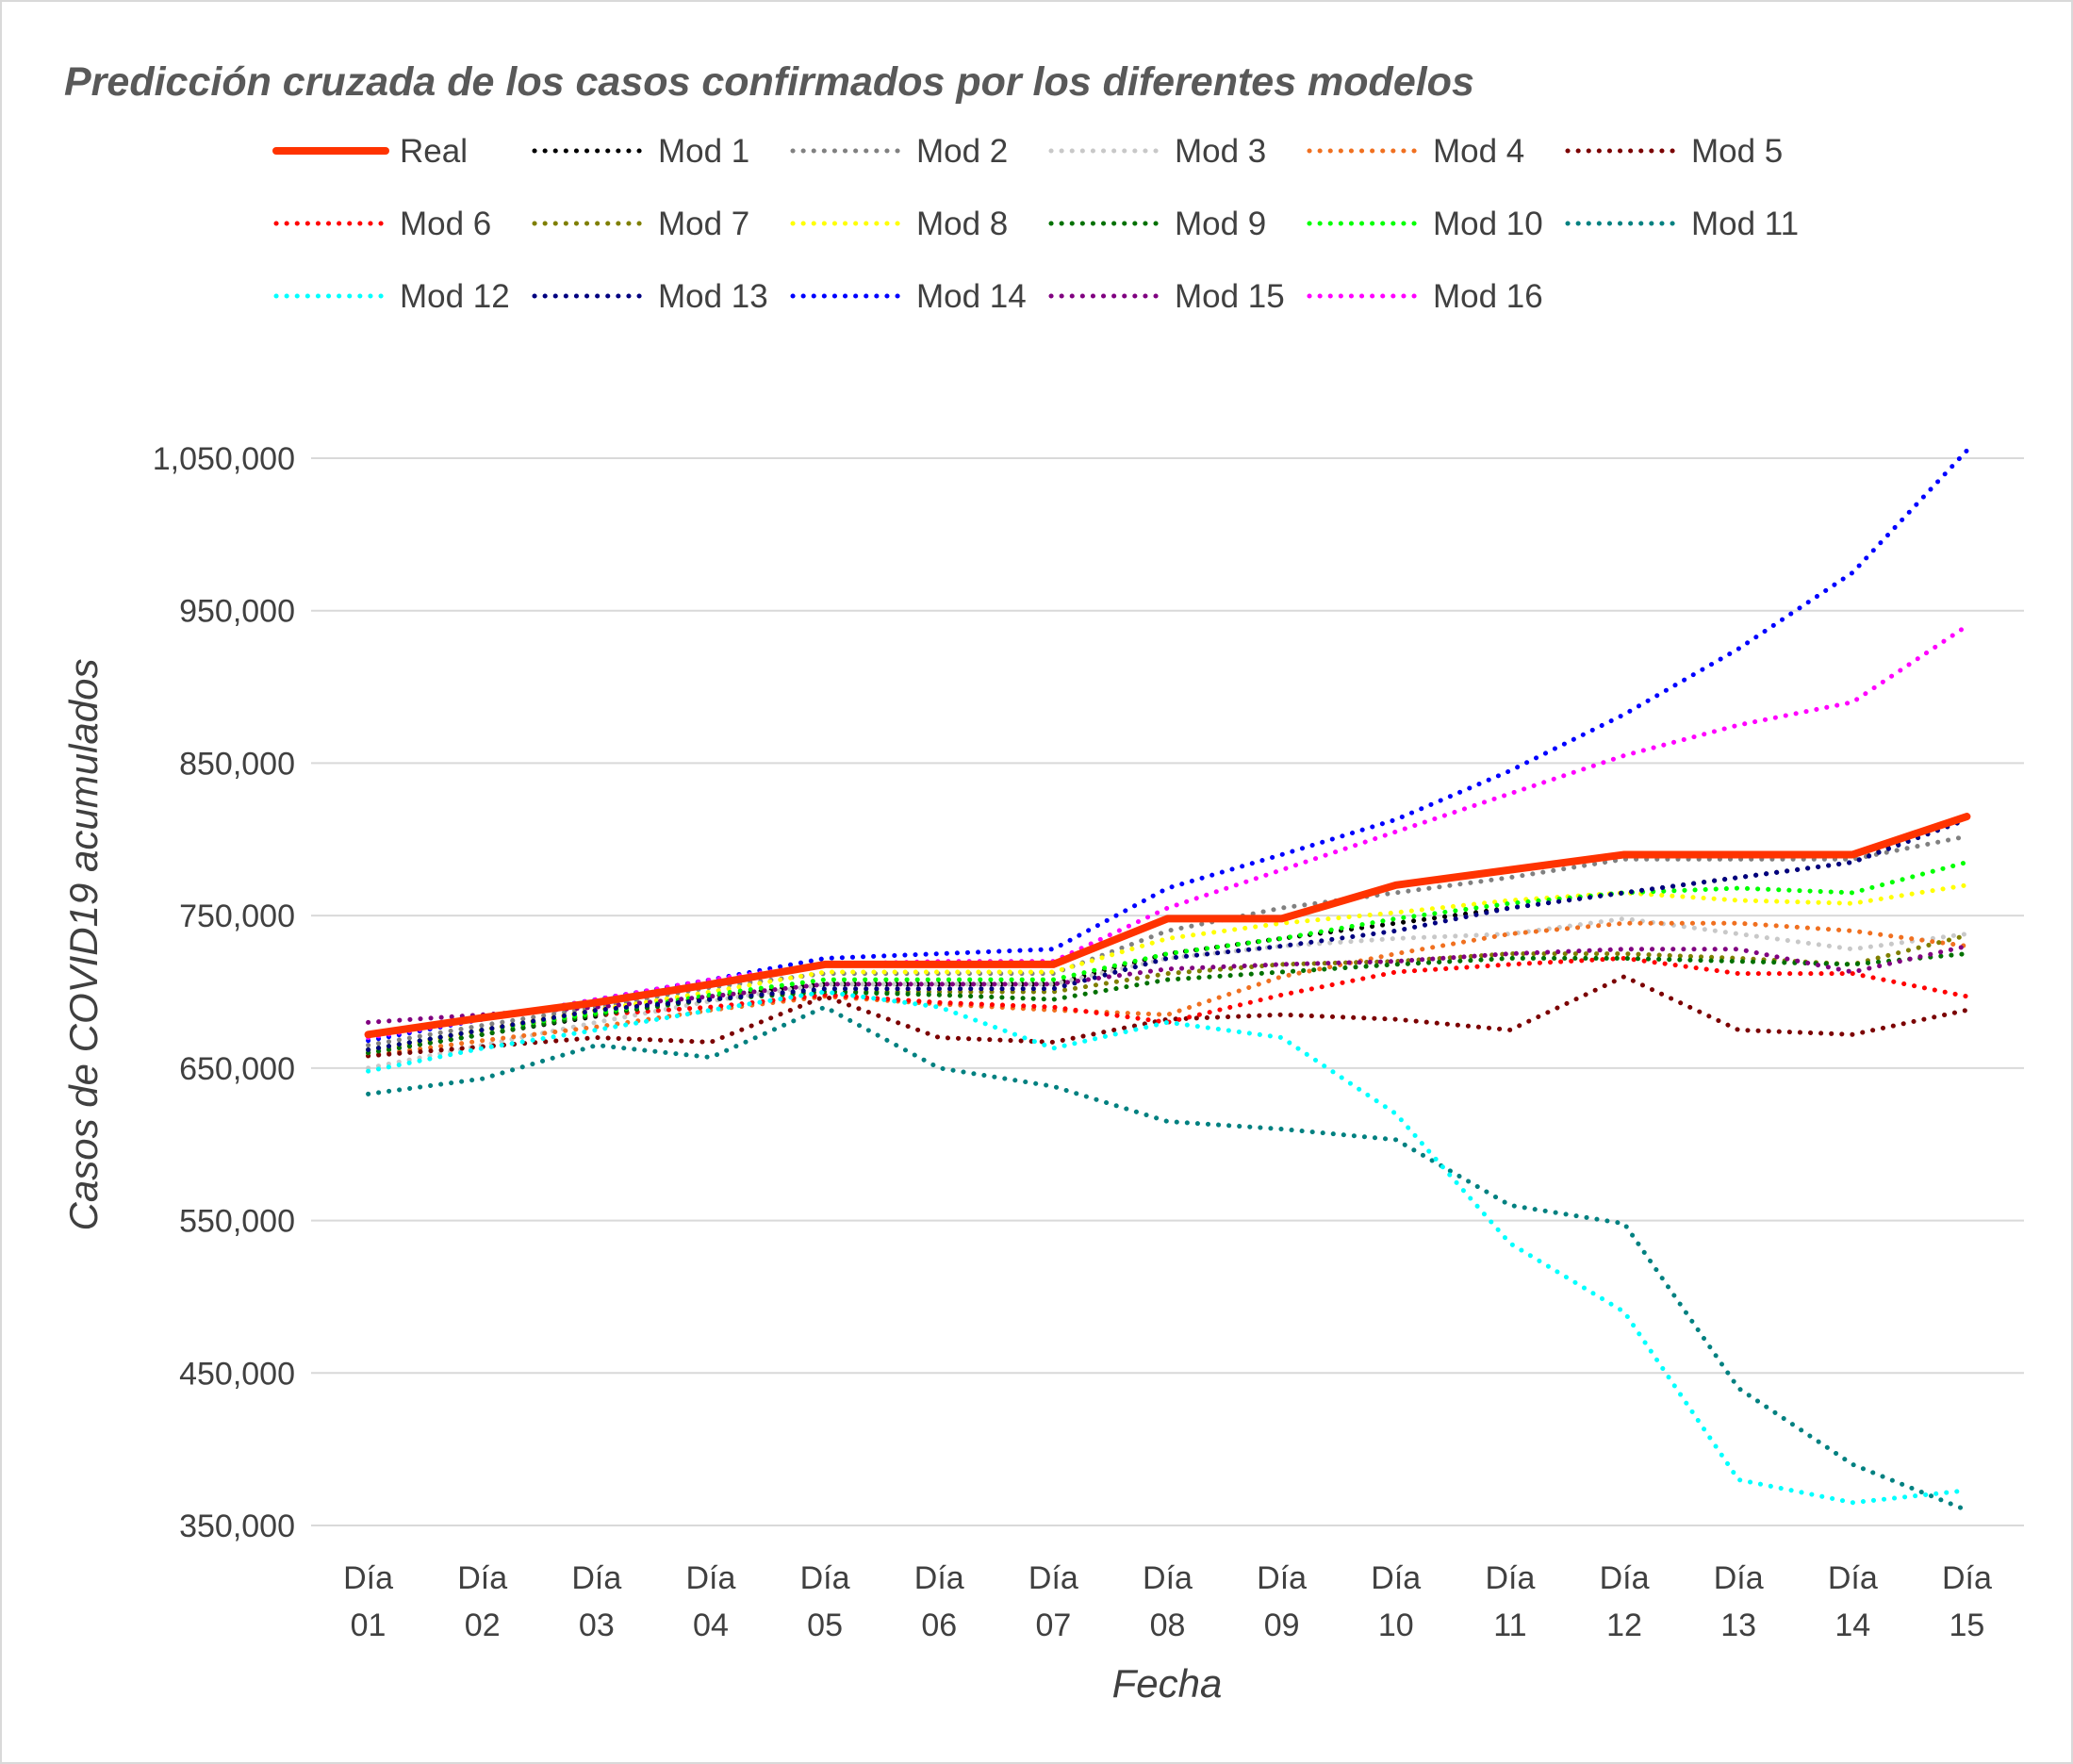 The image size is (2073, 1764). I want to click on y-tick-label: 350,000, so click(237, 1526).